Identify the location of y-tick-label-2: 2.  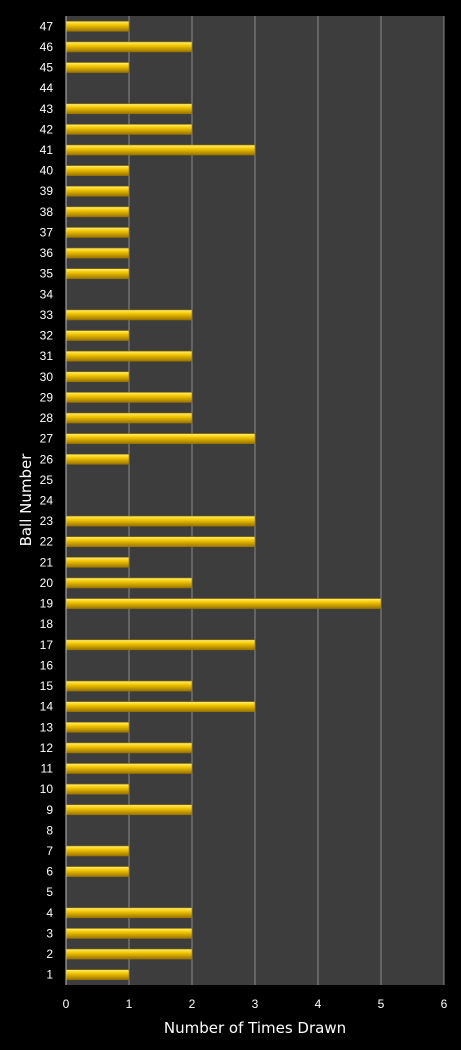
(49, 954).